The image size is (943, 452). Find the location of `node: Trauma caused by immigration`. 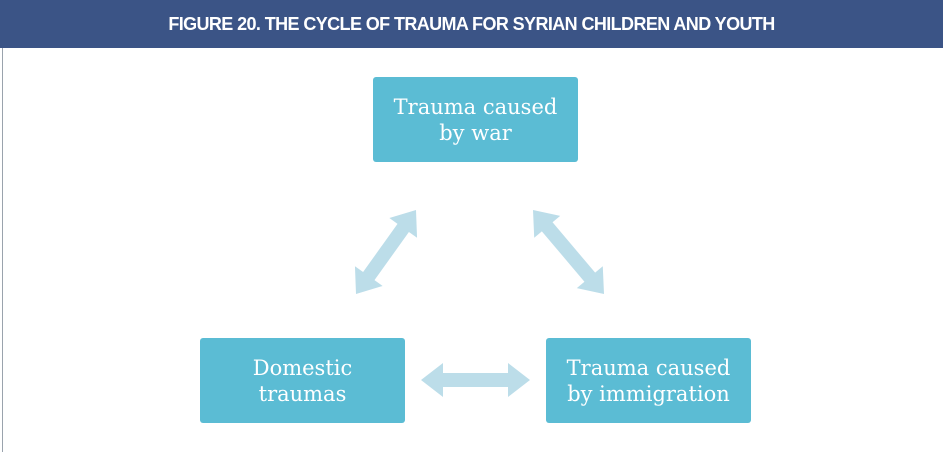

node: Trauma caused by immigration is located at coordinates (648, 380).